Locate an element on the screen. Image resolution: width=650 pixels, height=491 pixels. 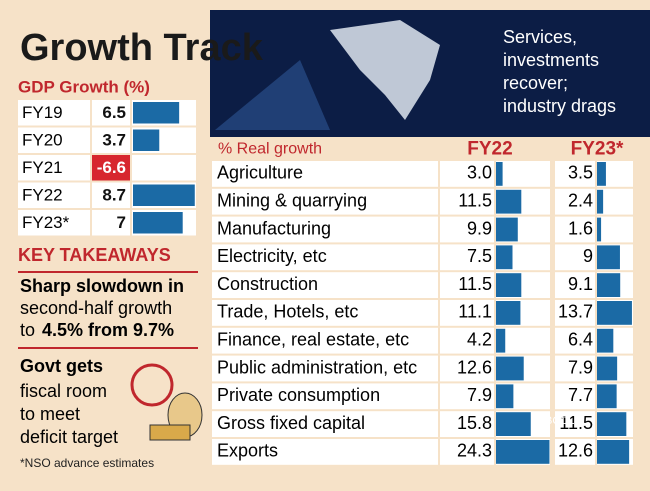
row-value: 6.5 is located at coordinates (114, 112).